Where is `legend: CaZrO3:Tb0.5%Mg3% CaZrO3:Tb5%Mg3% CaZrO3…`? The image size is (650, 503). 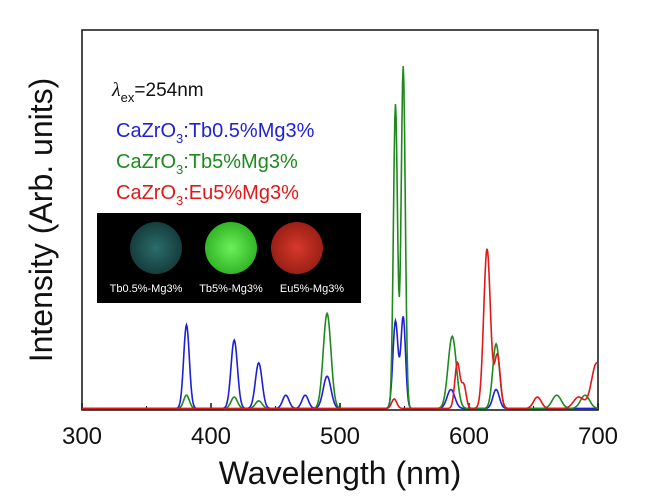 legend: CaZrO3:Tb0.5%Mg3% CaZrO3:Tb5%Mg3% CaZrO3… is located at coordinates (215, 164).